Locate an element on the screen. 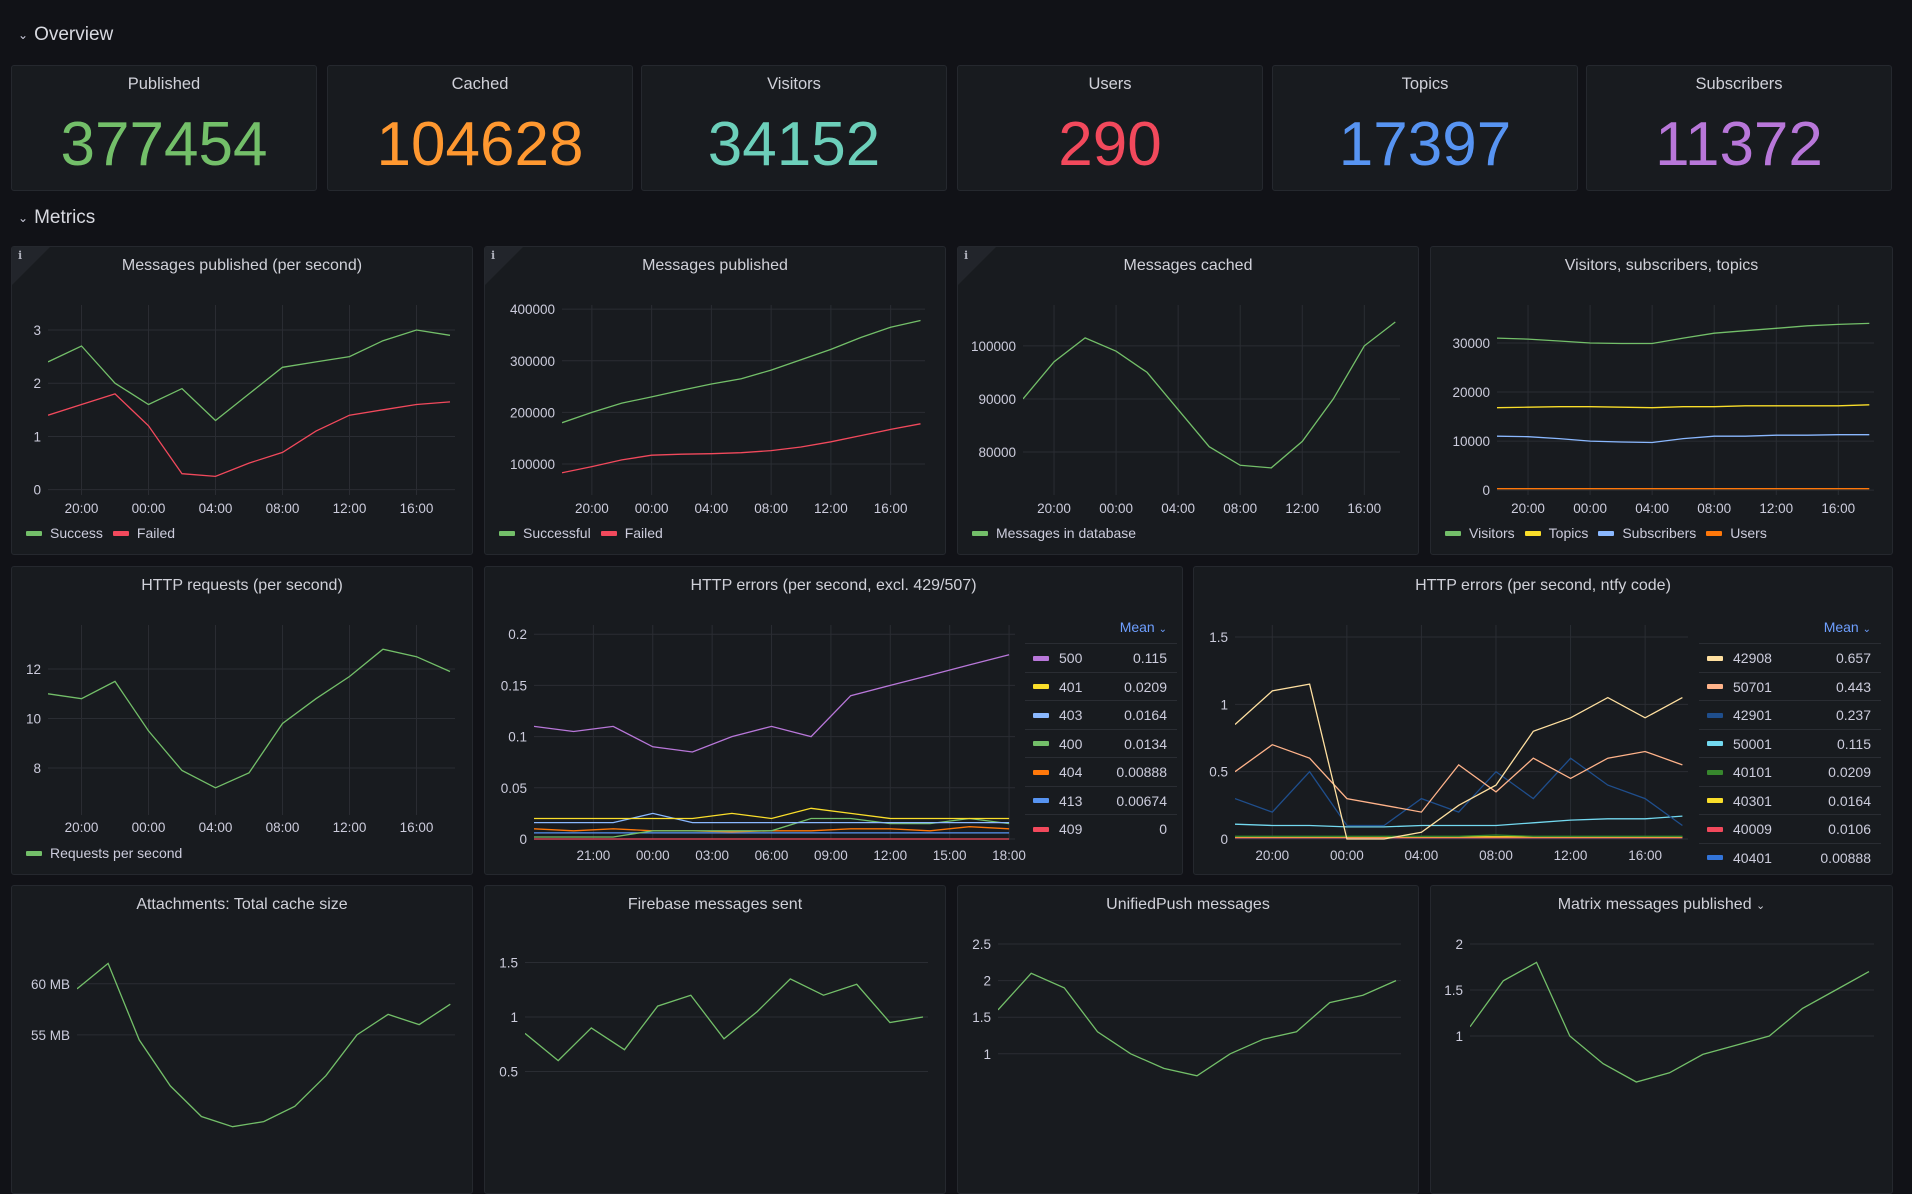 This screenshot has width=1912, height=1194. y-tick-label: 1.5 is located at coordinates (1218, 637).